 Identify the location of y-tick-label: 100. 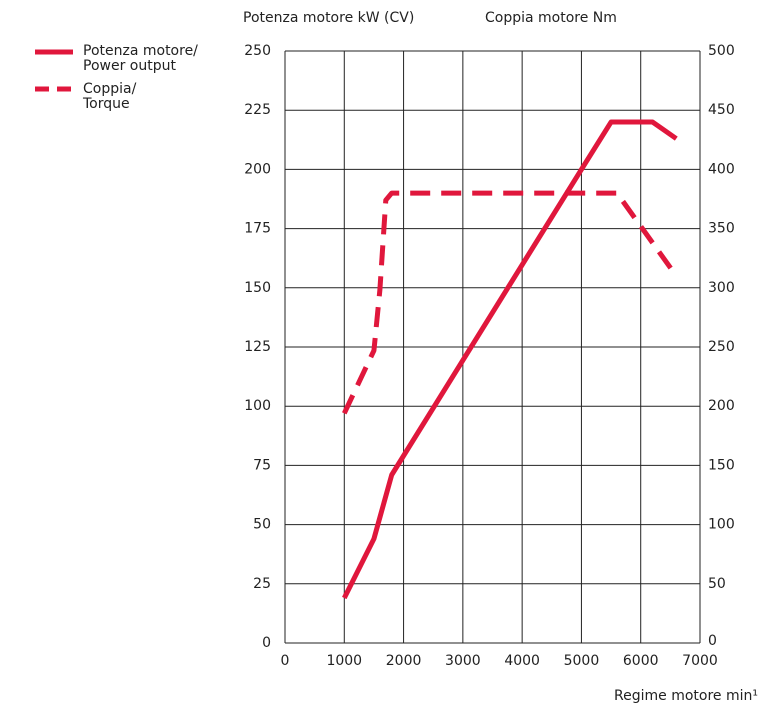
(257, 406).